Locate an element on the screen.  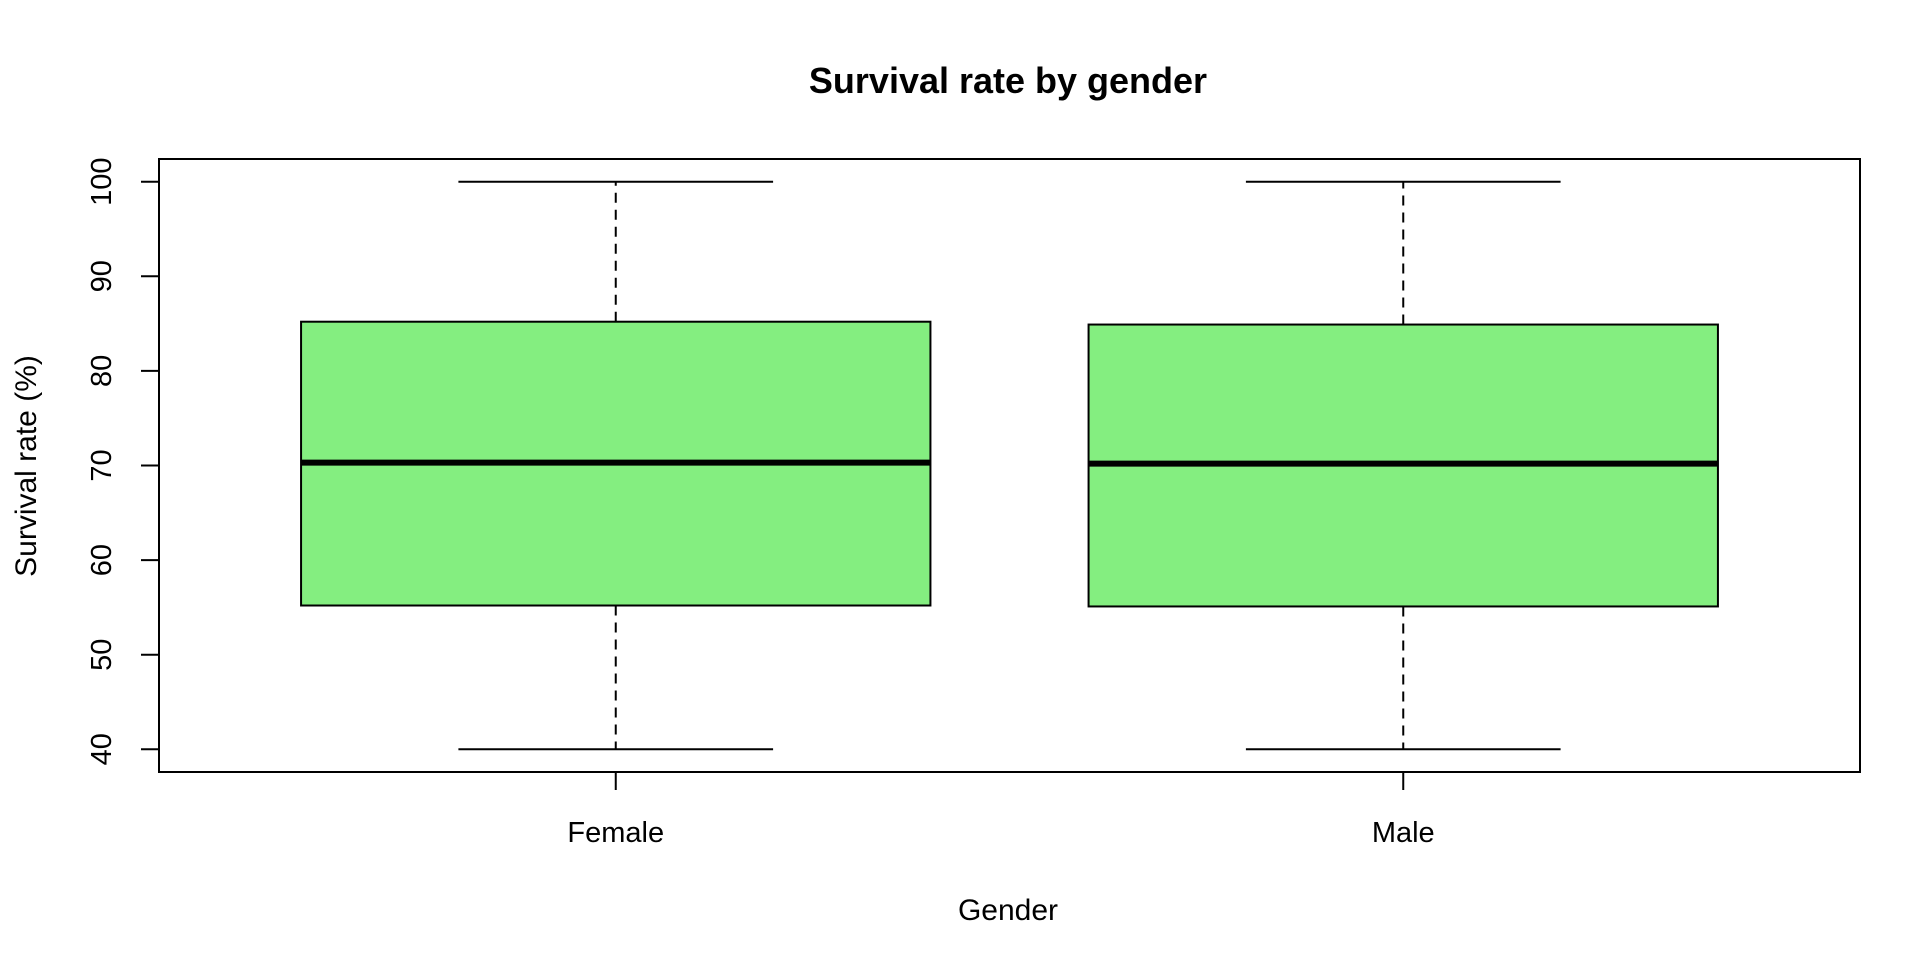
y-tick-label: 70 is located at coordinates (102, 465).